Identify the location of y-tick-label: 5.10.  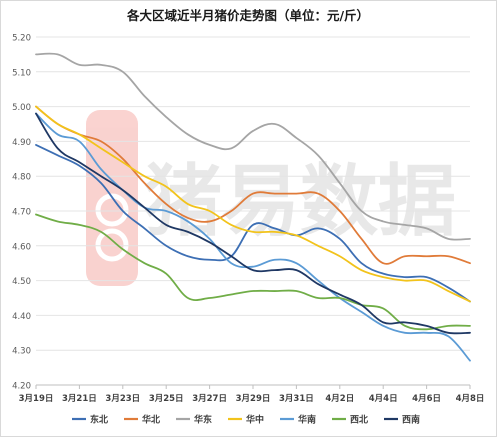
(21, 73).